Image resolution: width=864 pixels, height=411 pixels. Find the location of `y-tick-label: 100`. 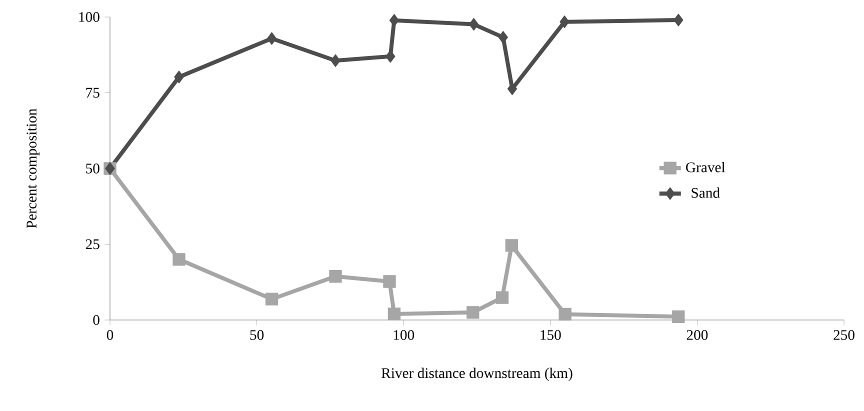

y-tick-label: 100 is located at coordinates (89, 17).